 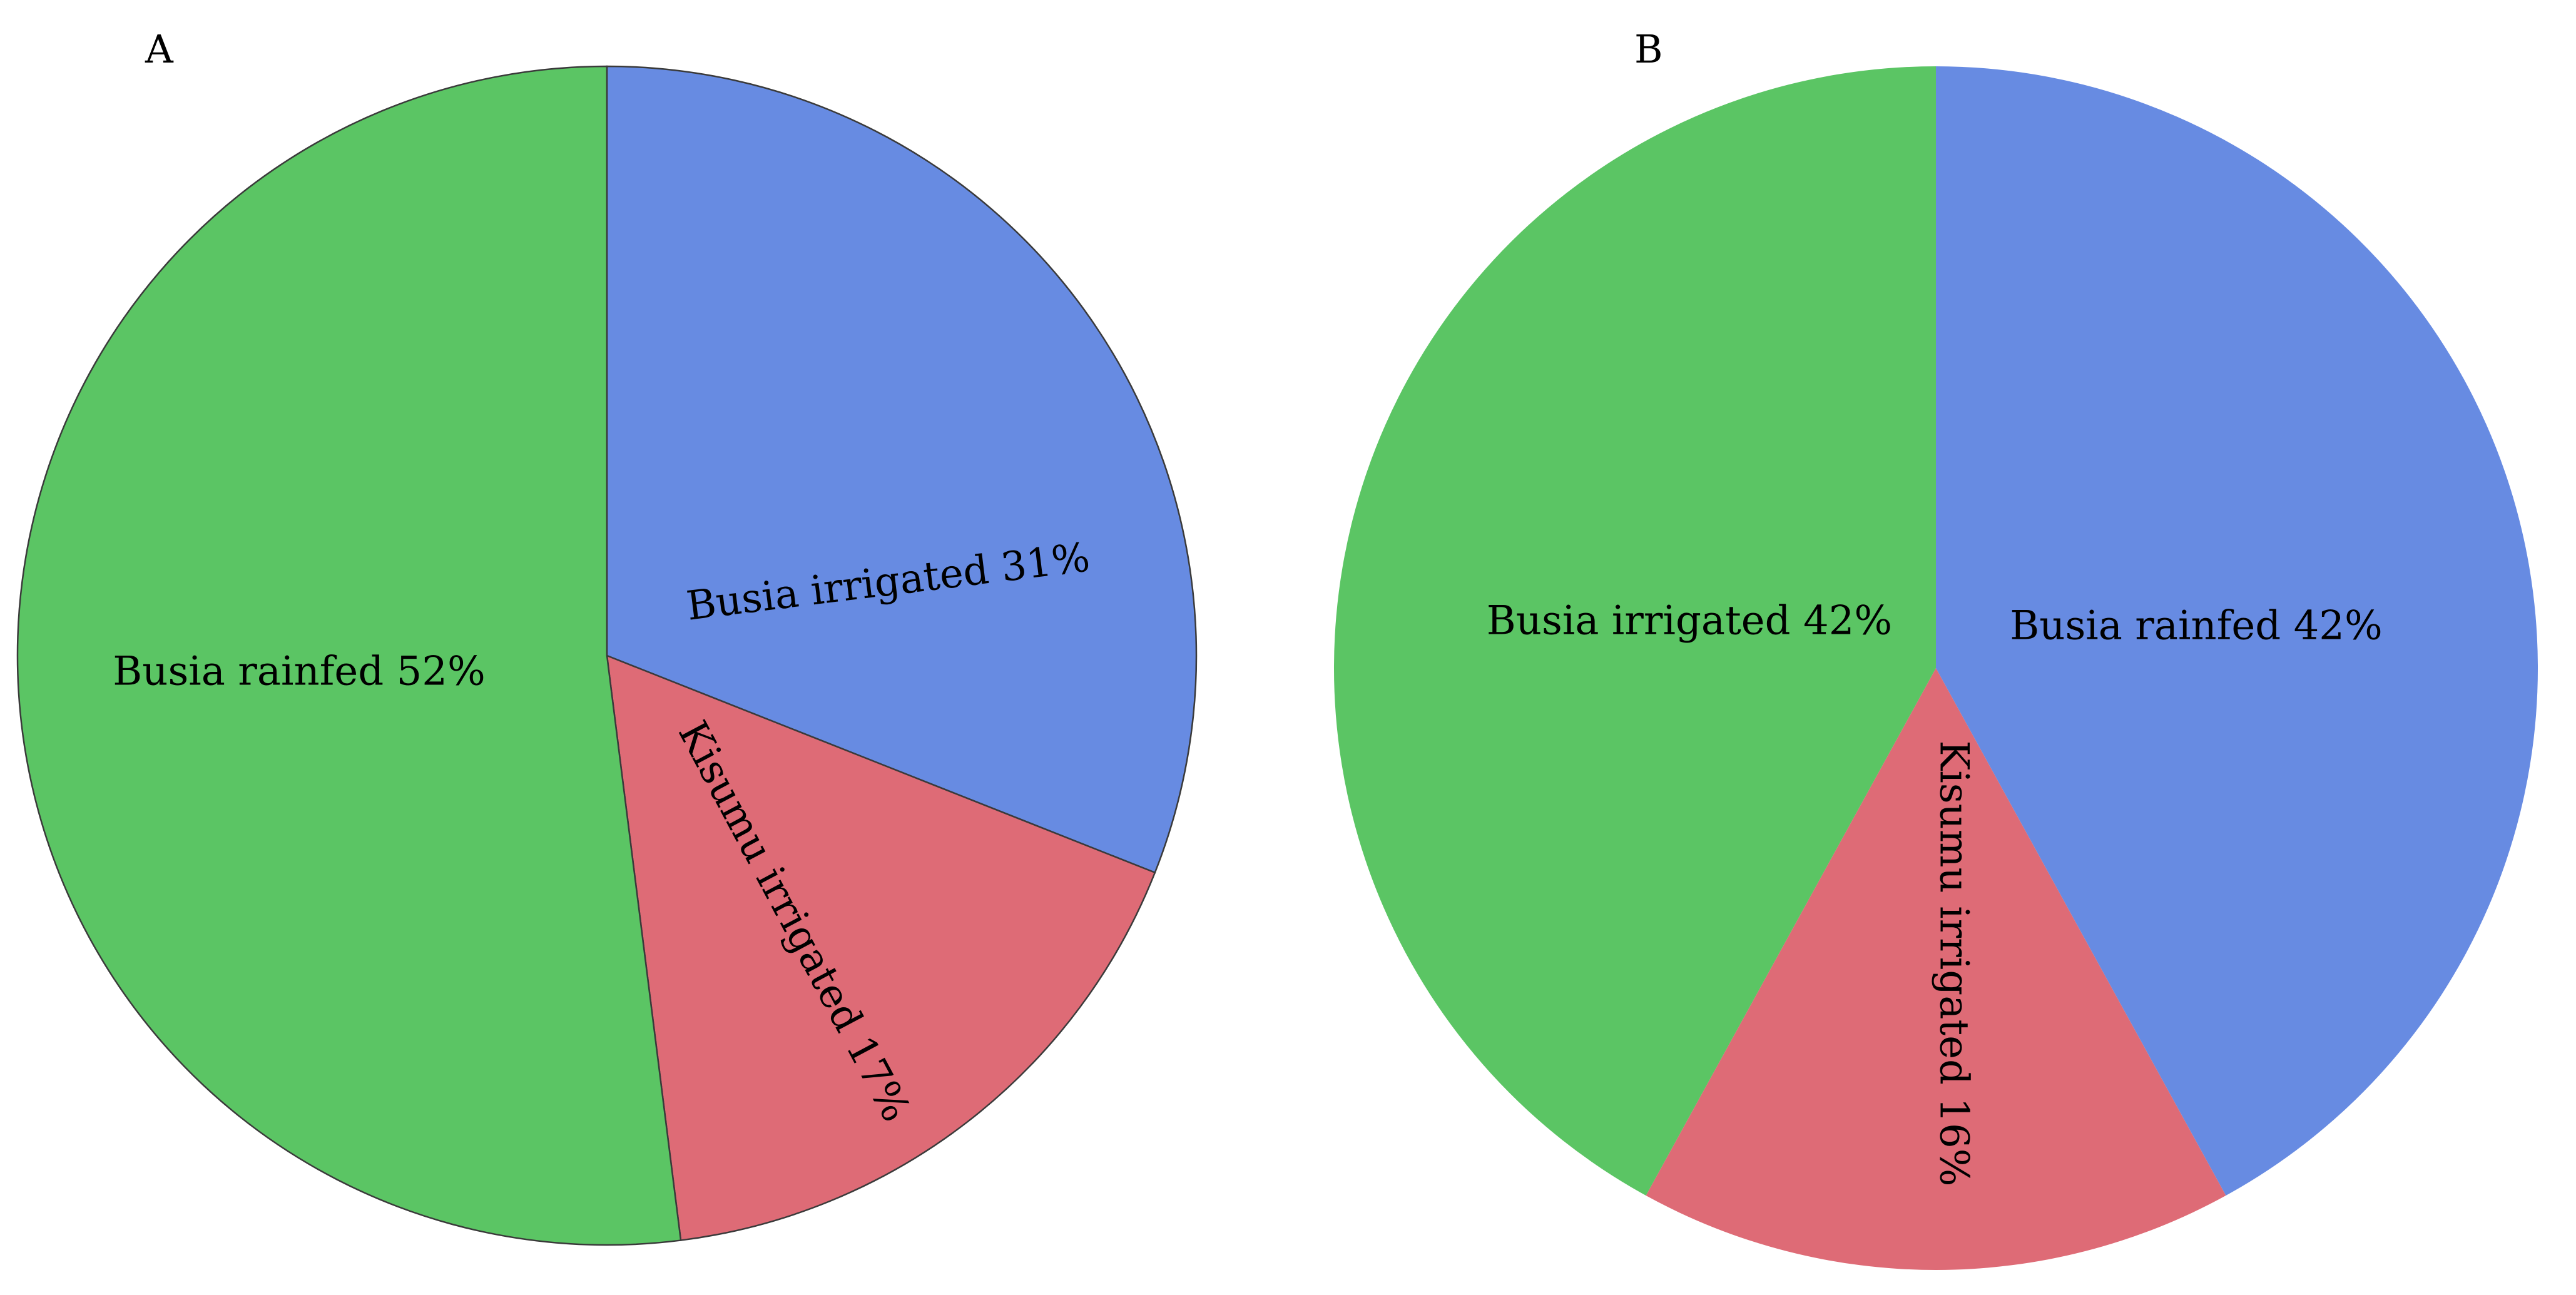 What do you see at coordinates (881, 947) in the screenshot?
I see `pie-a-slice-kisumu-irrigated` at bounding box center [881, 947].